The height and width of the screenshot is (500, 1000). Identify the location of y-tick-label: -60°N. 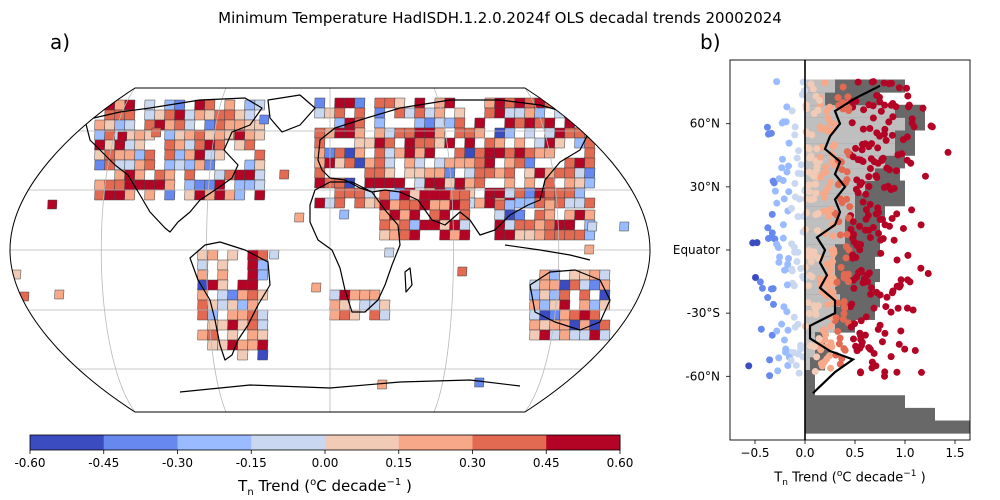
(702, 376).